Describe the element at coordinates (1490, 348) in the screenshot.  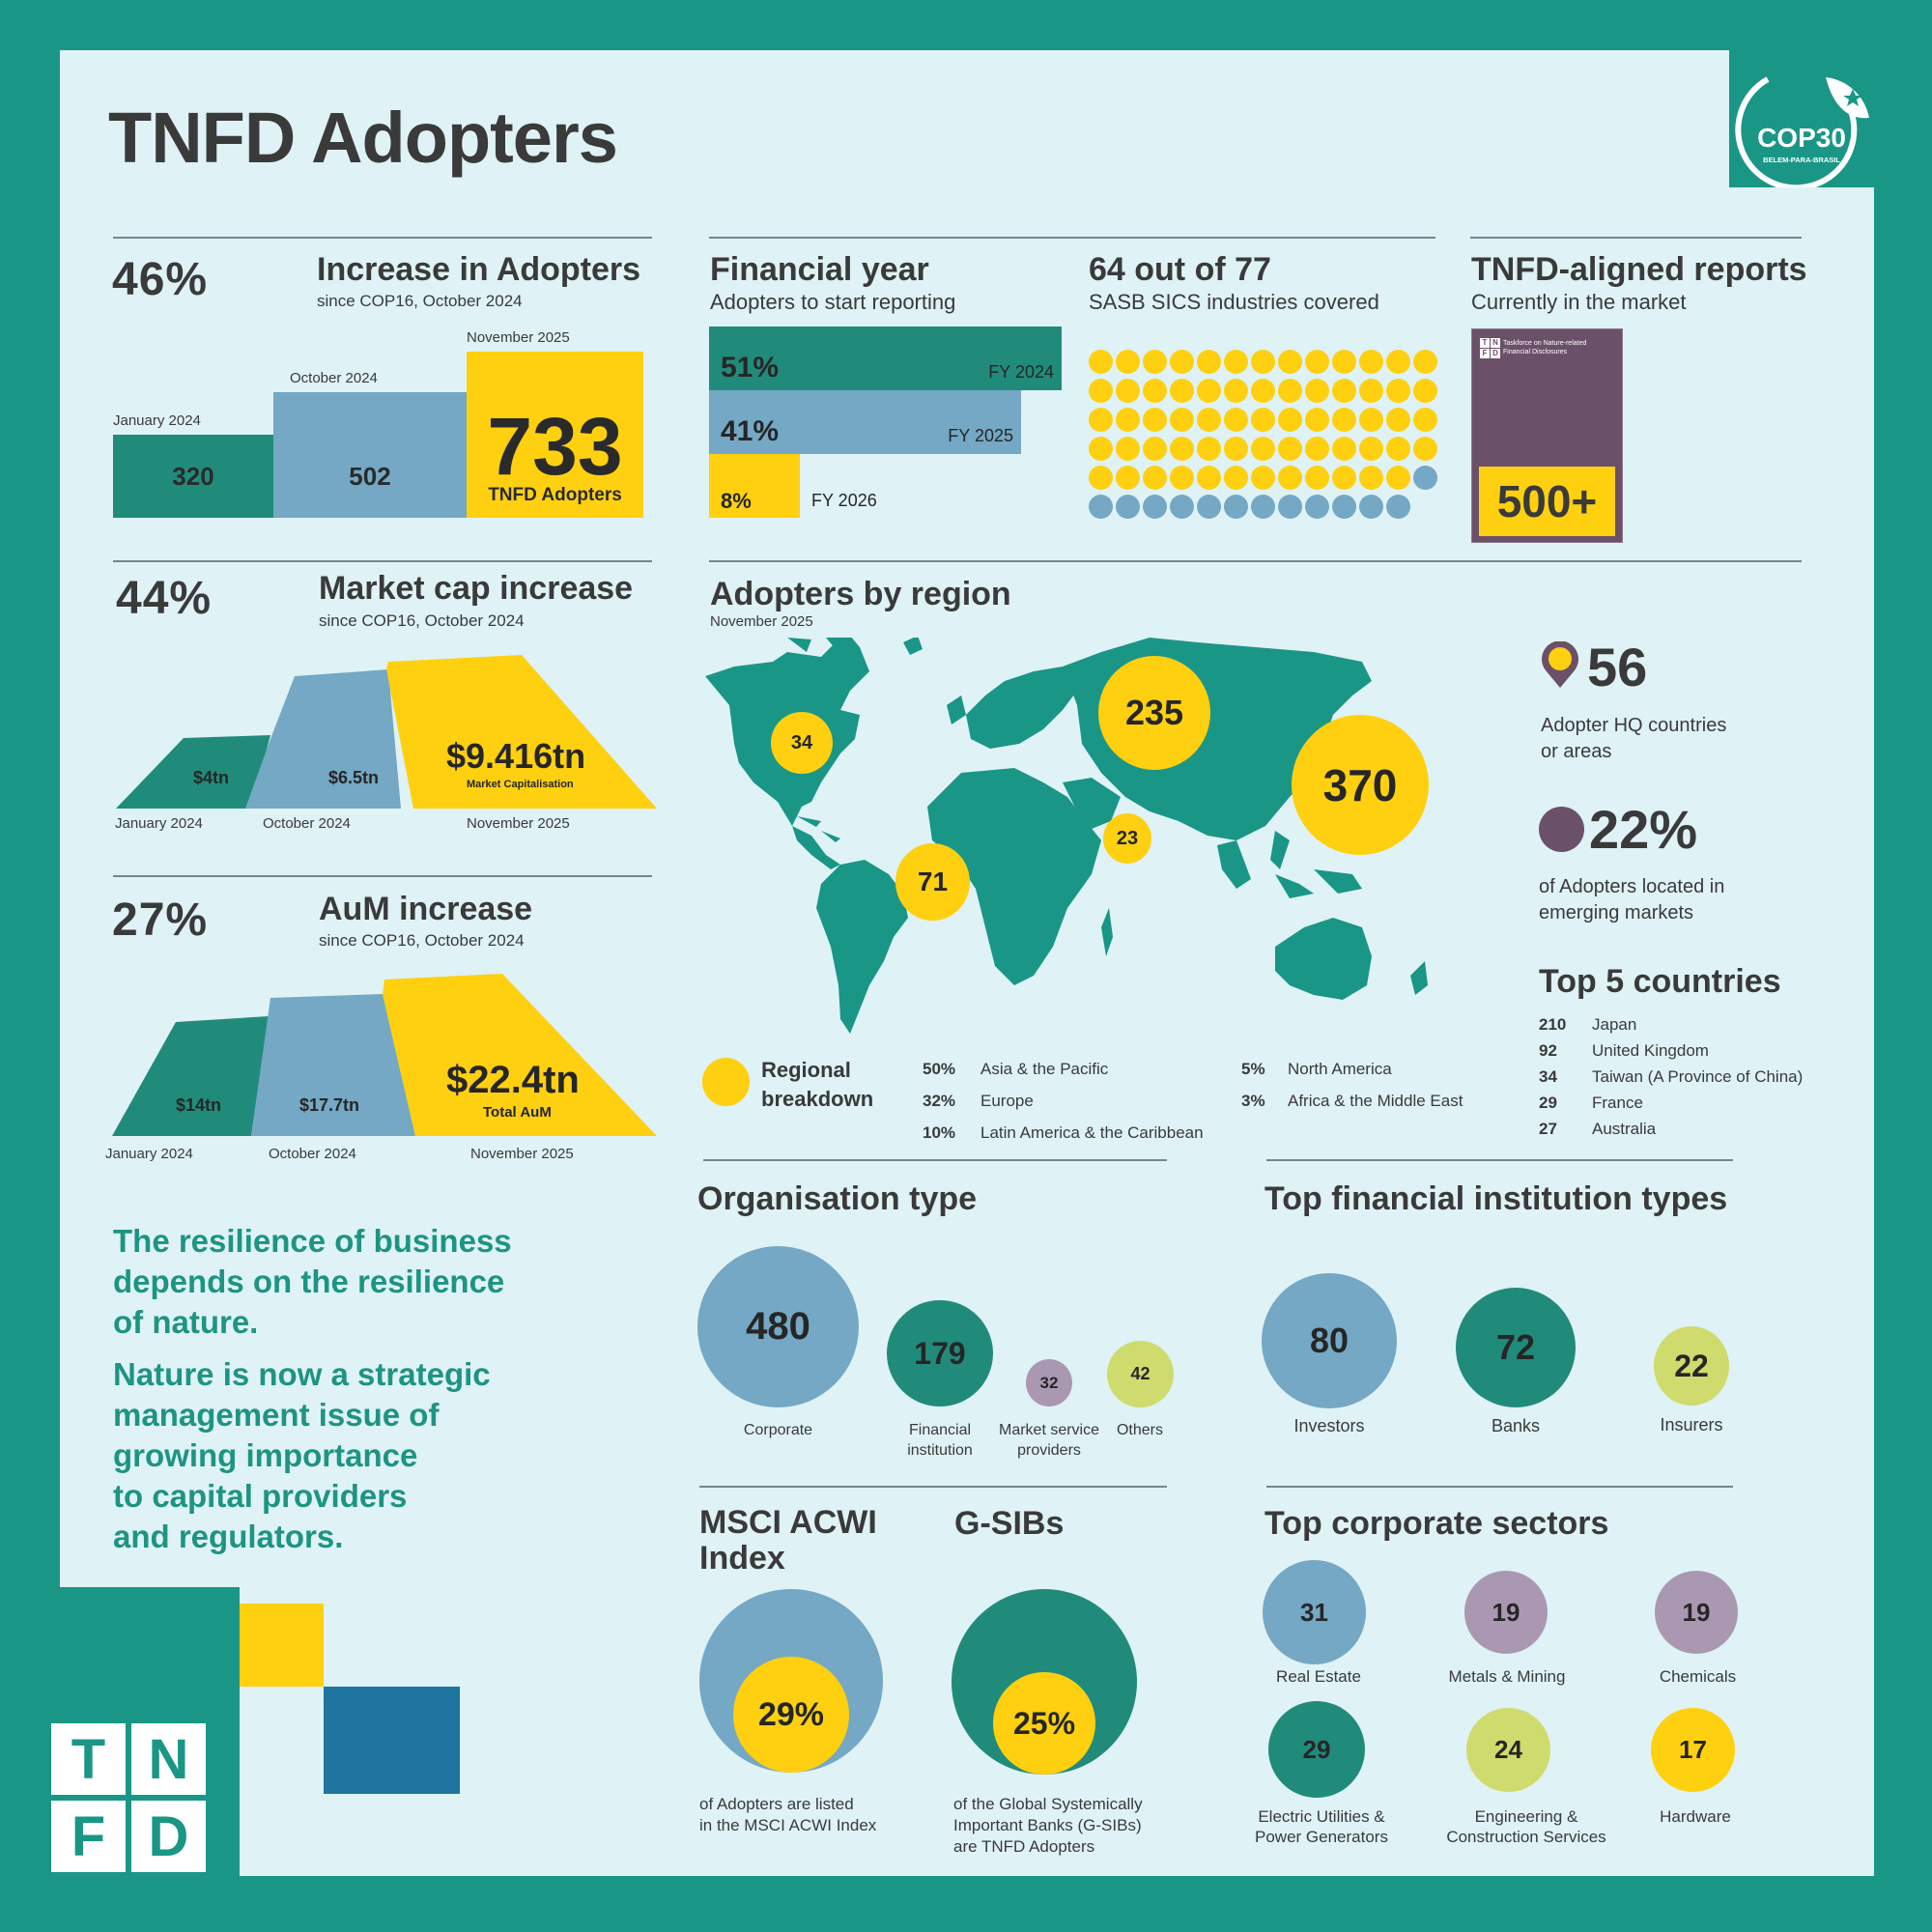
I see `report-cover-tnfd-icon: T N F D` at that location.